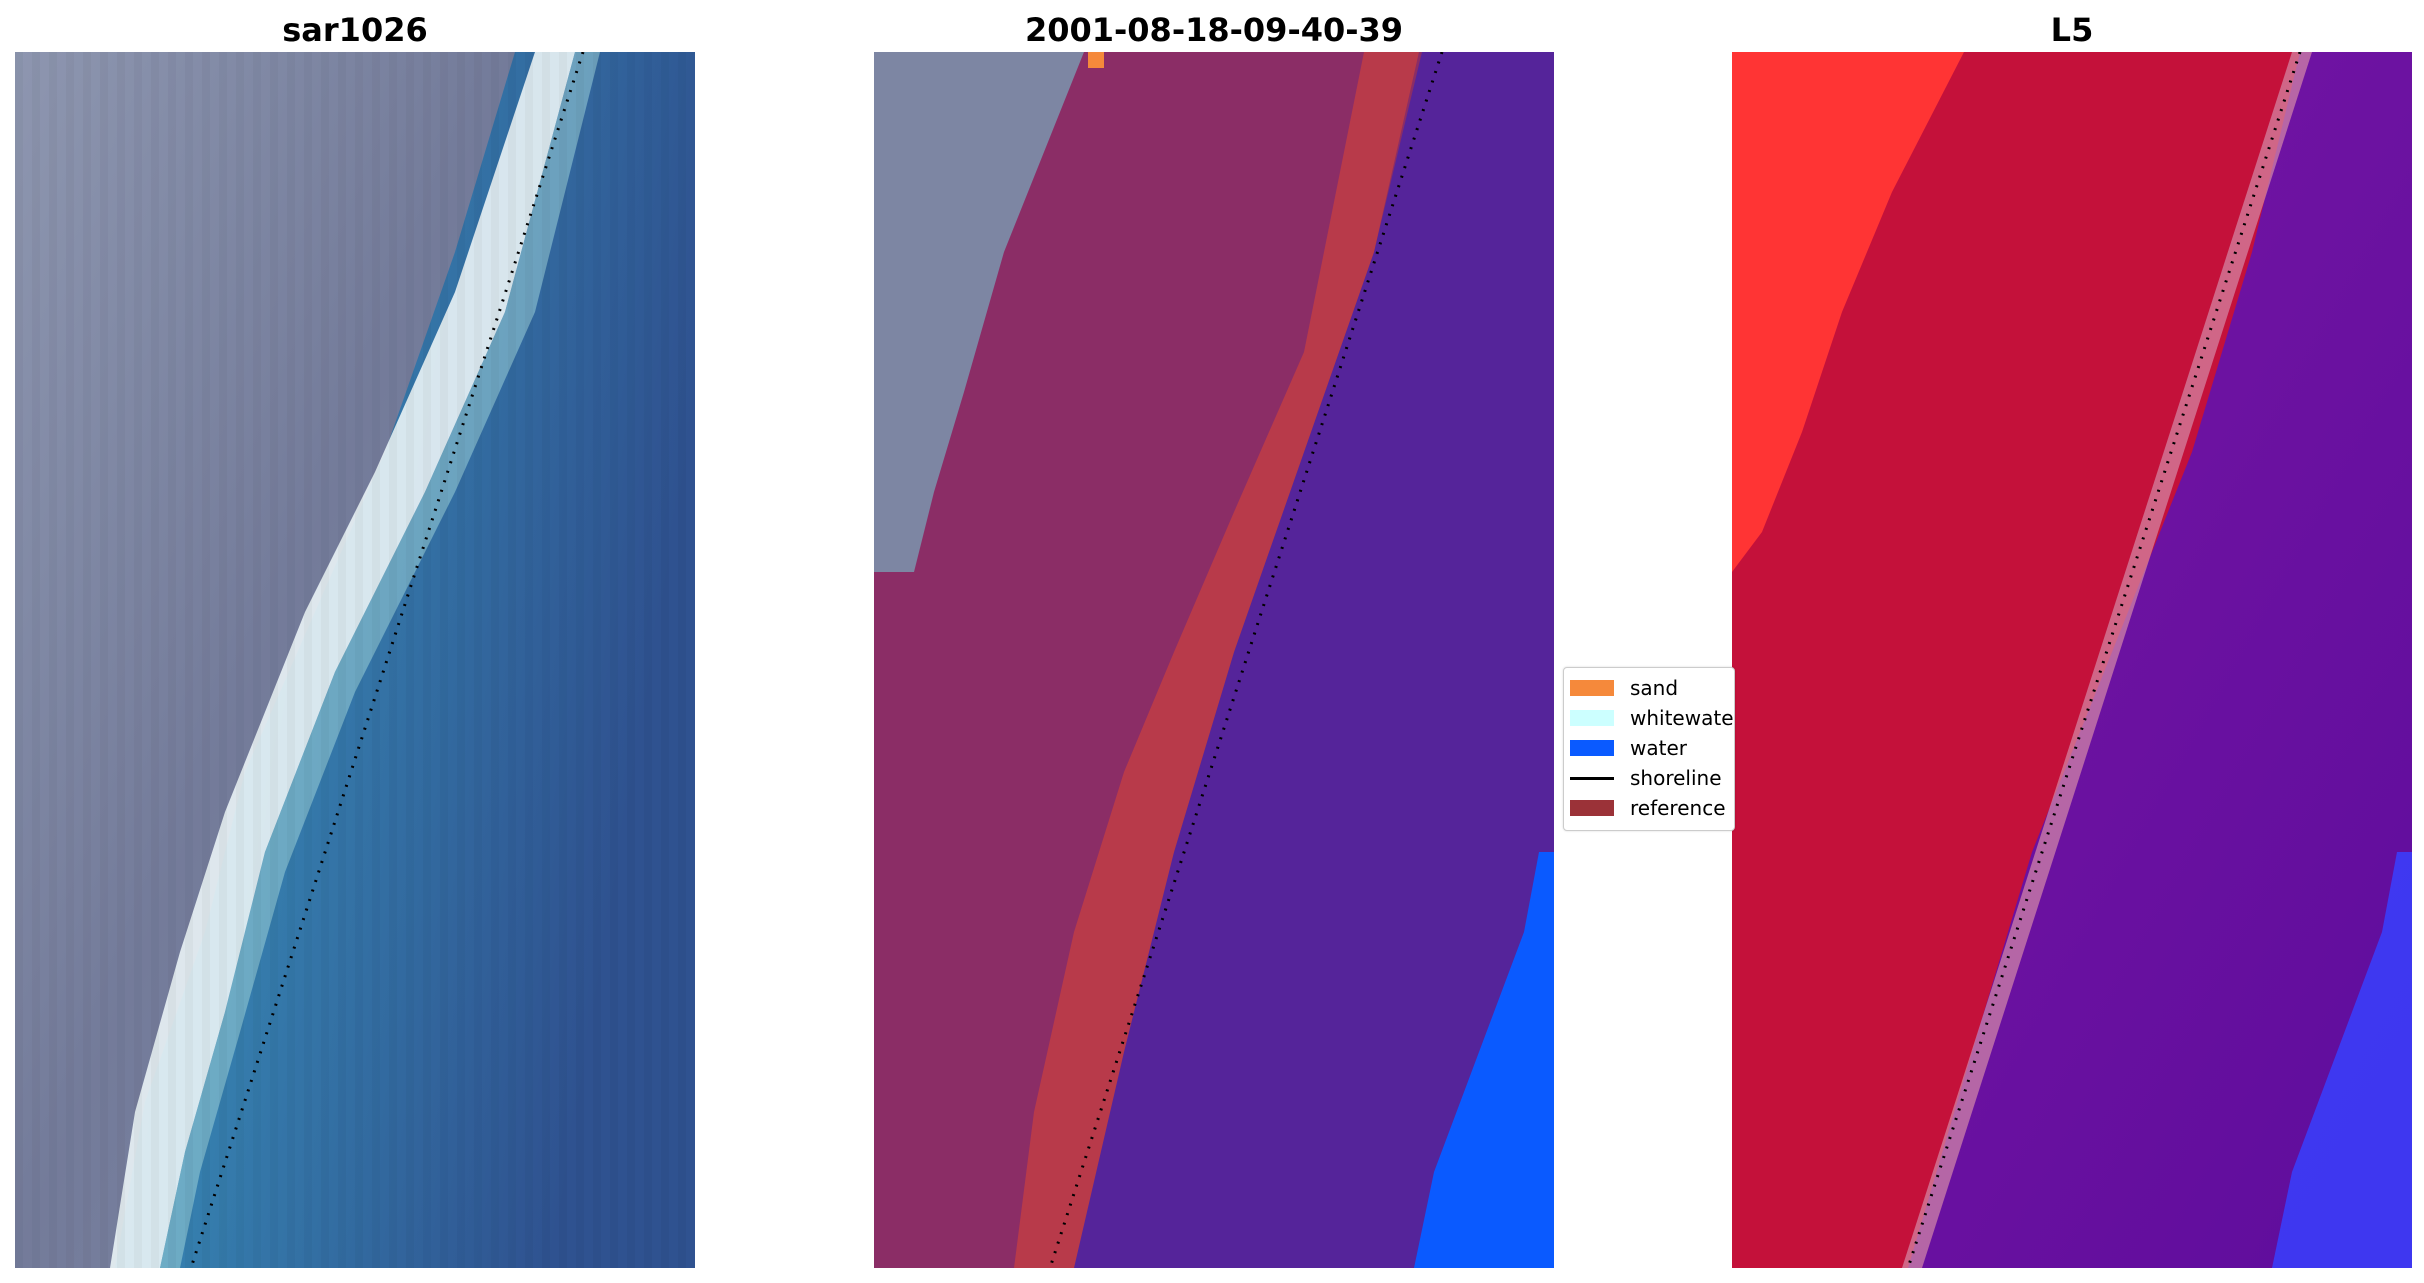 This screenshot has height=1283, width=2424. I want to click on legend-item-whitewater: whitewater, so click(1652, 718).